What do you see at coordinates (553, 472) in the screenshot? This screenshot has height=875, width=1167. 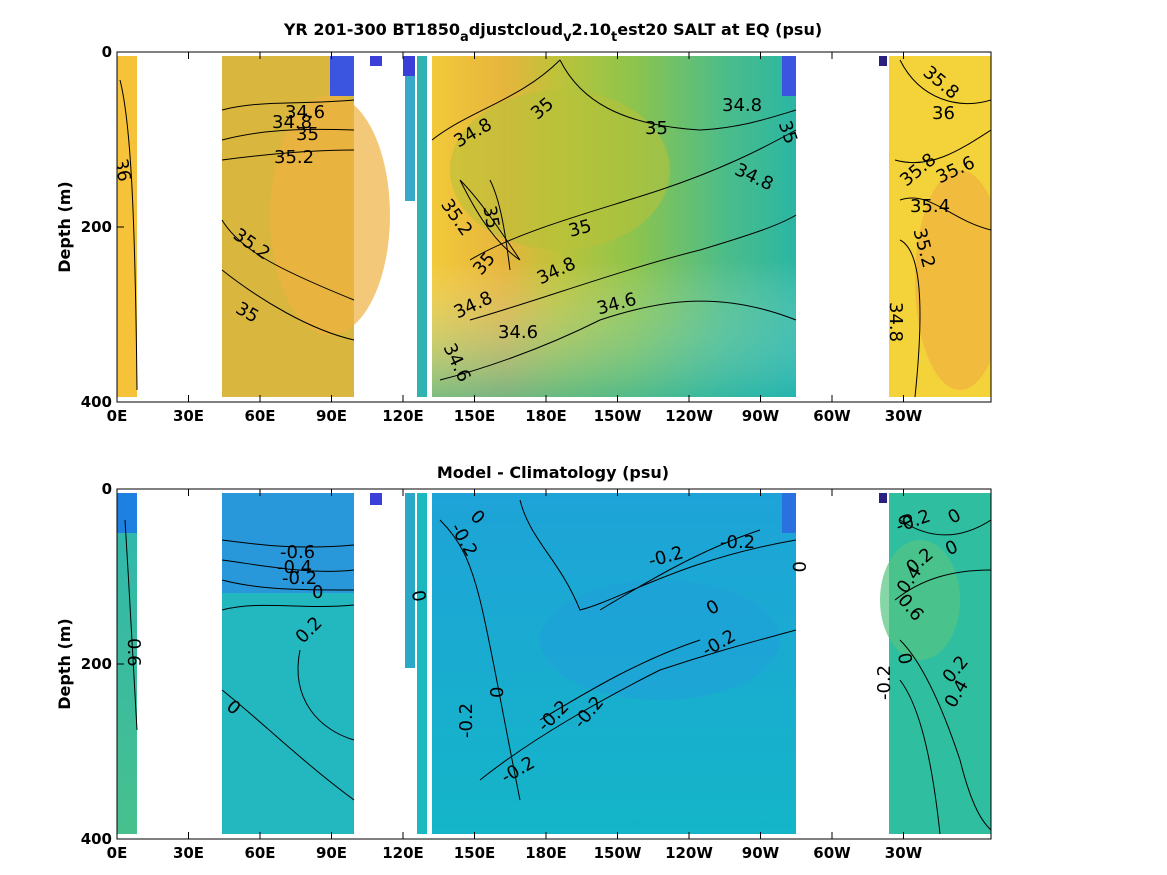 I see `bottom-title: Model - Climatology (psu)` at bounding box center [553, 472].